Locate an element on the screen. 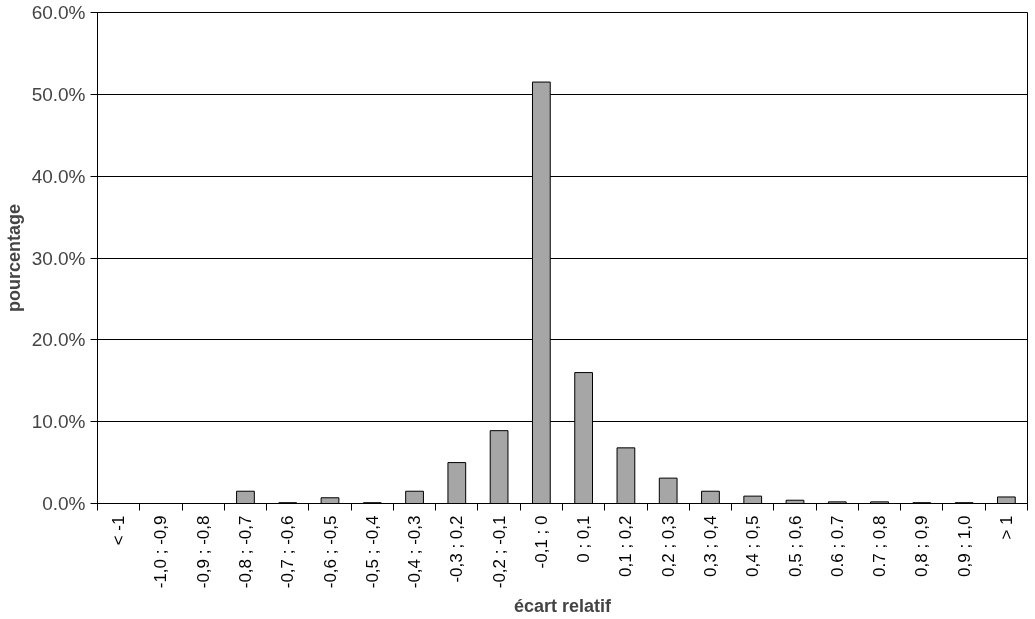 The height and width of the screenshot is (619, 1035). y-tick-label: 30.0% is located at coordinates (58, 258).